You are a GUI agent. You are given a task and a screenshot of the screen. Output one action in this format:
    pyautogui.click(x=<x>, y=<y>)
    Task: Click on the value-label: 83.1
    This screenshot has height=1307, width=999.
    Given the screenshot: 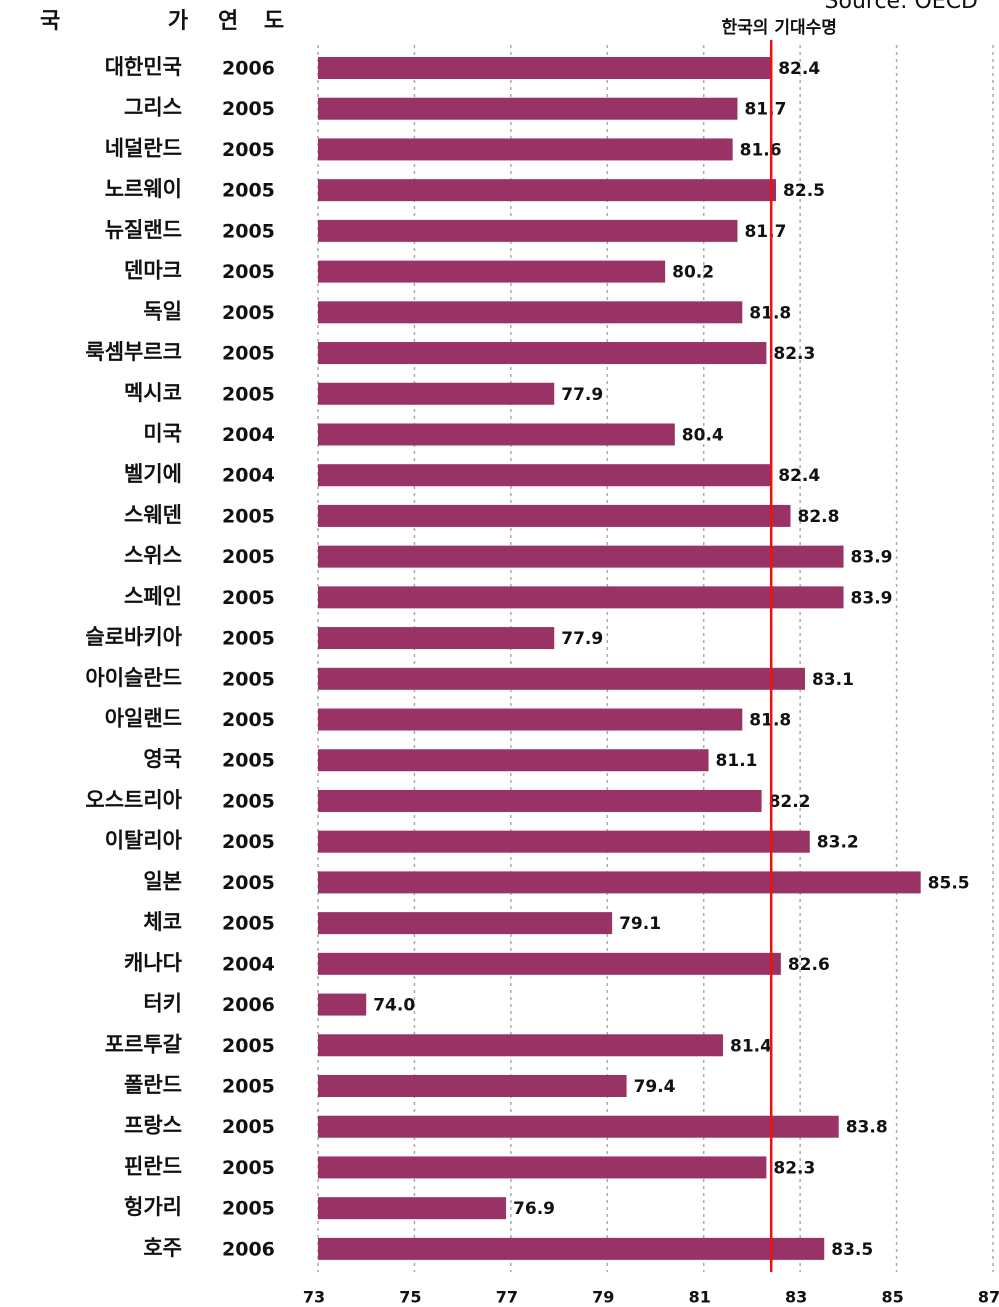 What is the action you would take?
    pyautogui.click(x=833, y=680)
    